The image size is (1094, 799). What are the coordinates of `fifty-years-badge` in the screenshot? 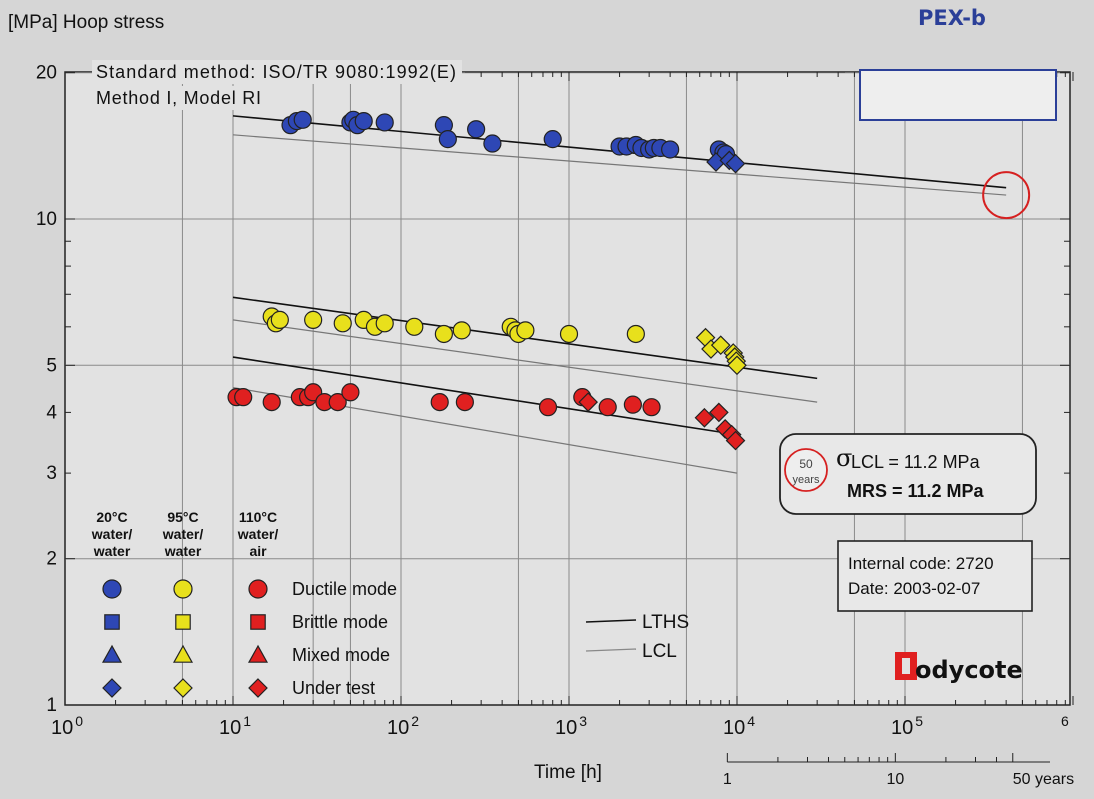 It's located at (806, 470).